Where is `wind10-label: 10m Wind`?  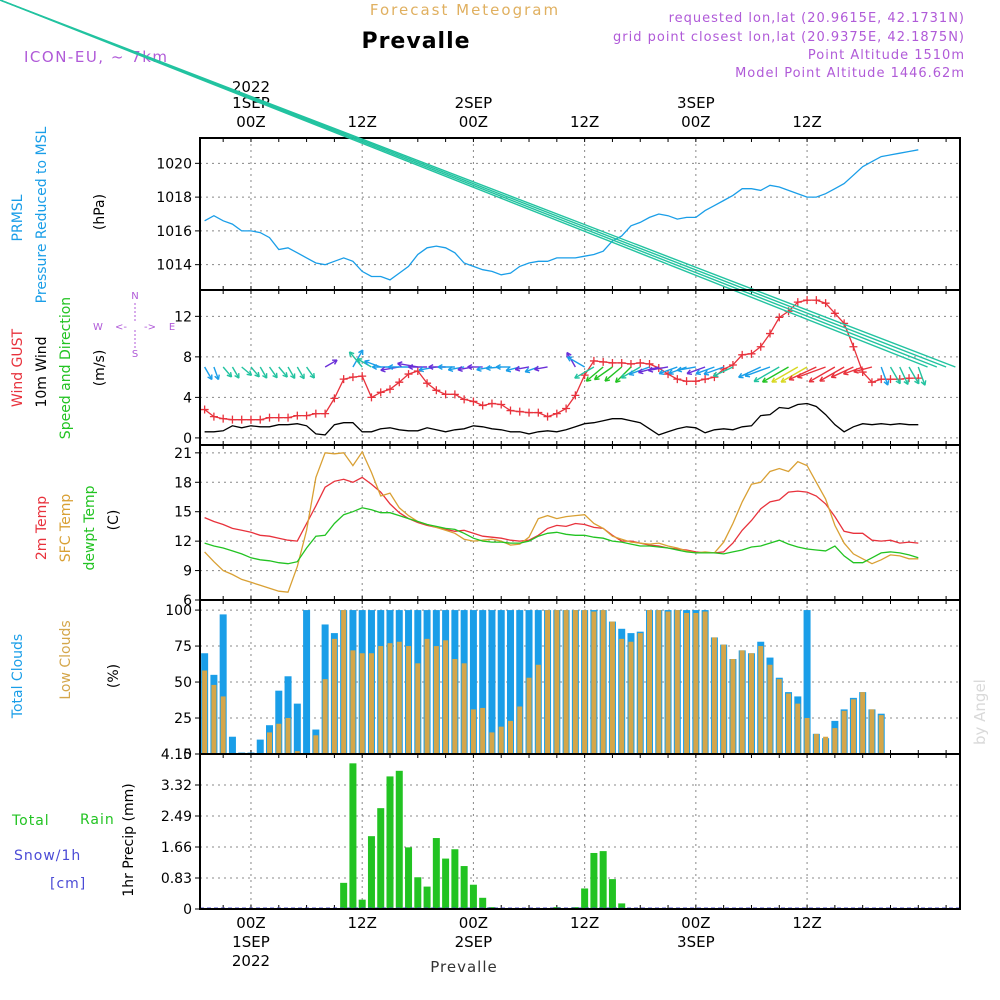
wind10-label: 10m Wind is located at coordinates (42, 371).